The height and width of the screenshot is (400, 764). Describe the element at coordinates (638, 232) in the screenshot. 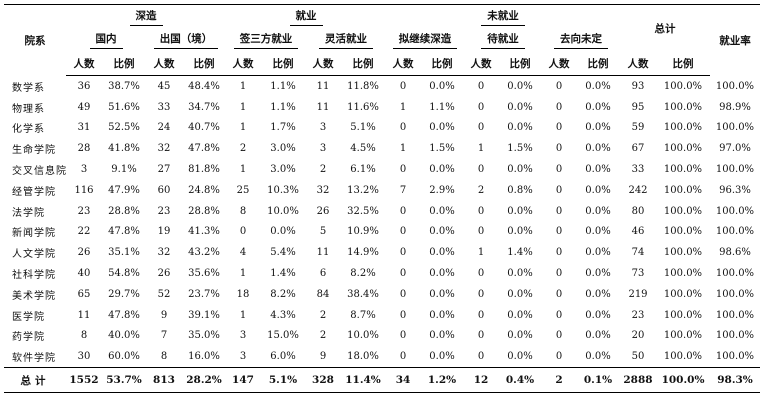

I see `table-cell: 46` at that location.